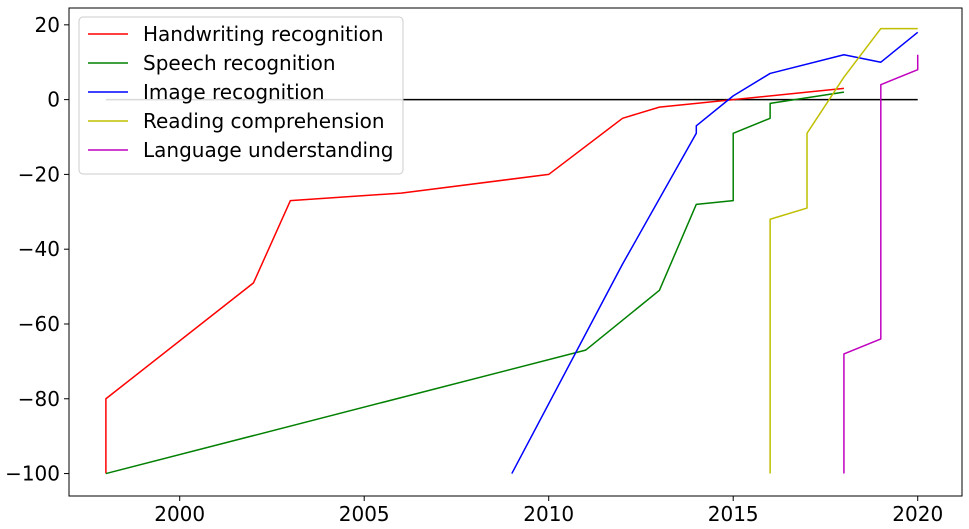  I want to click on legend-box, so click(241, 95).